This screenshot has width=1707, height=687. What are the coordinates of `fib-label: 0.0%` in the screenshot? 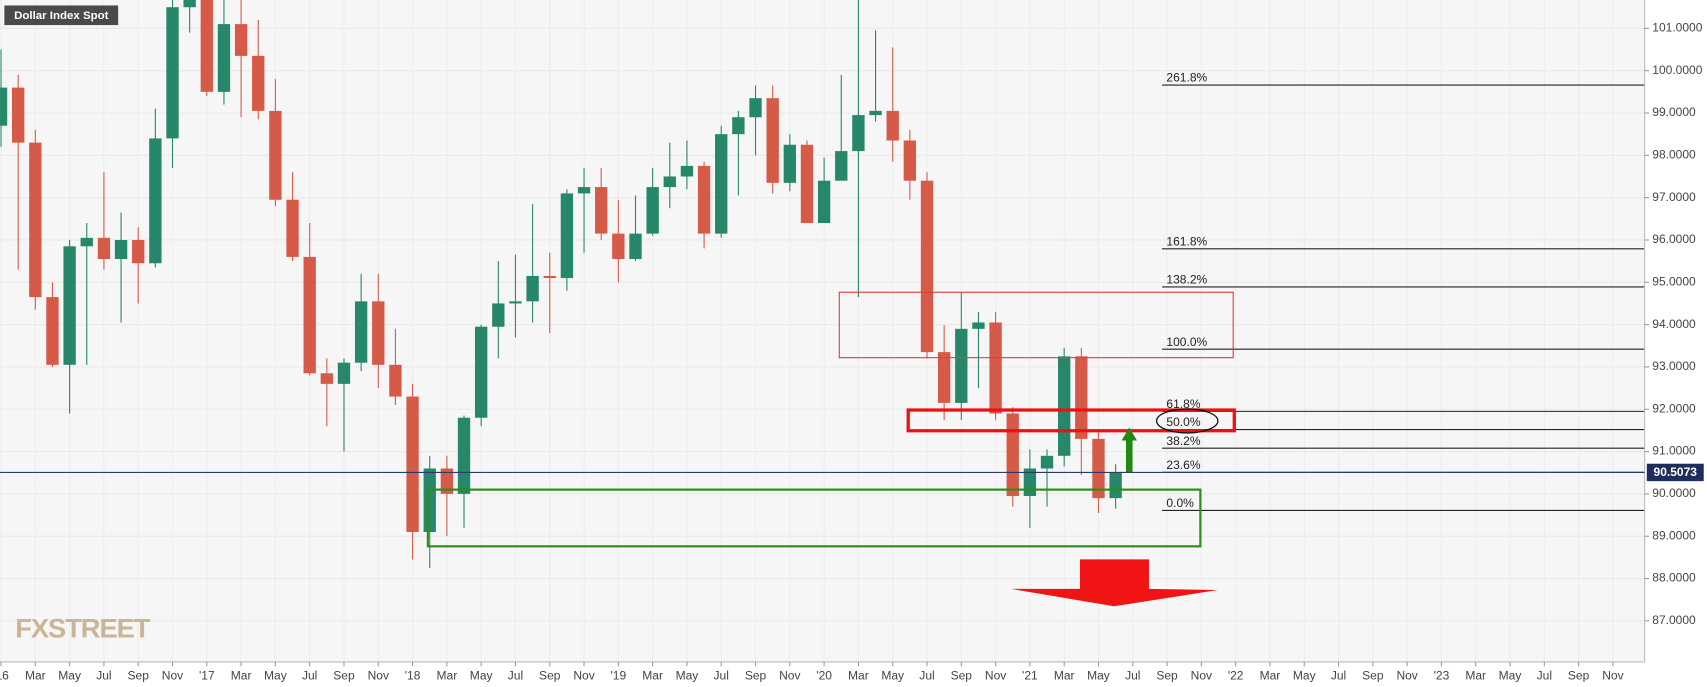 It's located at (1180, 503).